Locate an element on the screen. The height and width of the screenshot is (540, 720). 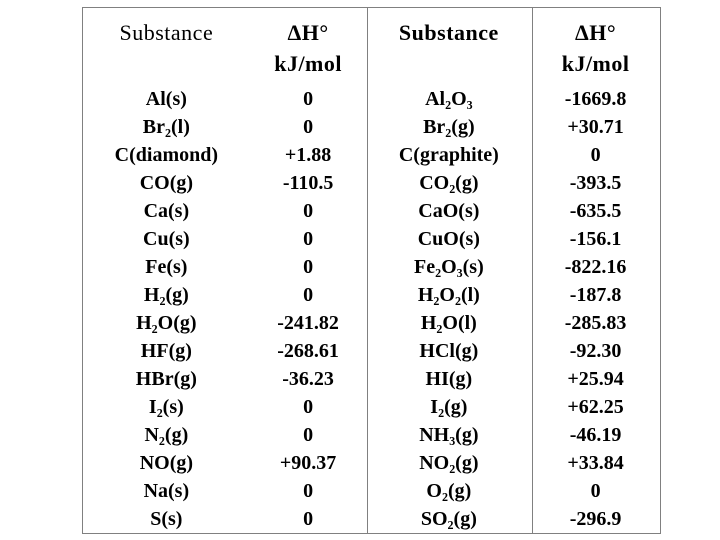
substance-cell: H₂(g) is located at coordinates (166, 295).